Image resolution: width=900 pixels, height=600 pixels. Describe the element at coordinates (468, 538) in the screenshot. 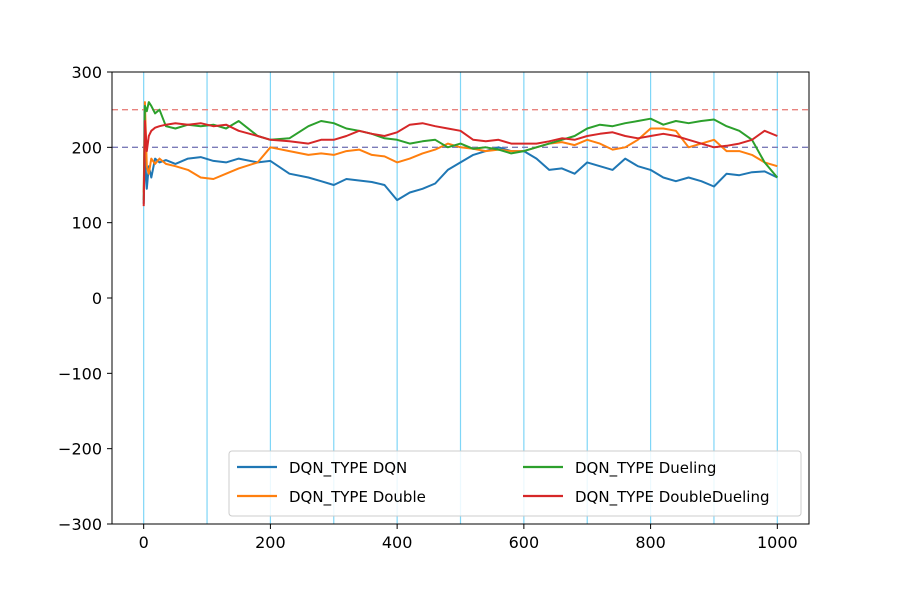

I see `x-axis: 0 200 400 600 800 1000` at that location.